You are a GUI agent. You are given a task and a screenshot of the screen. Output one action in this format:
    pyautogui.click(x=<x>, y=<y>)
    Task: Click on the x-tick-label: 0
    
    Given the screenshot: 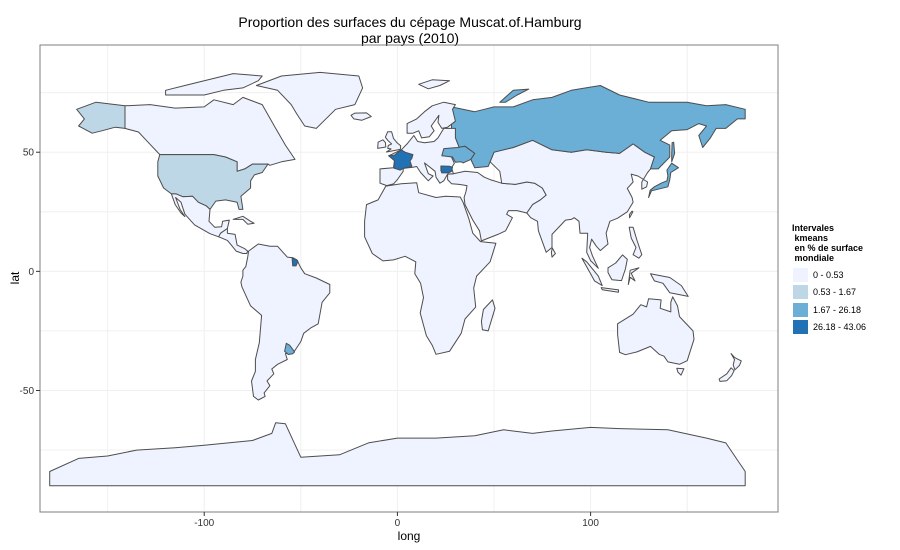 What is the action you would take?
    pyautogui.click(x=398, y=523)
    